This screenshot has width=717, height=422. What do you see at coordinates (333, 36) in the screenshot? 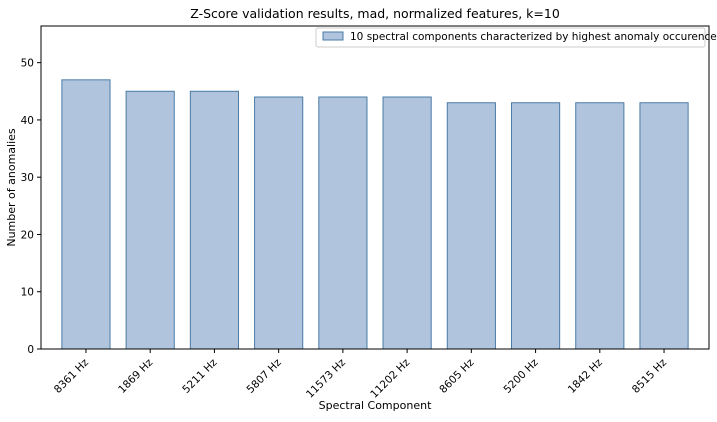
I see `legend-swatch` at bounding box center [333, 36].